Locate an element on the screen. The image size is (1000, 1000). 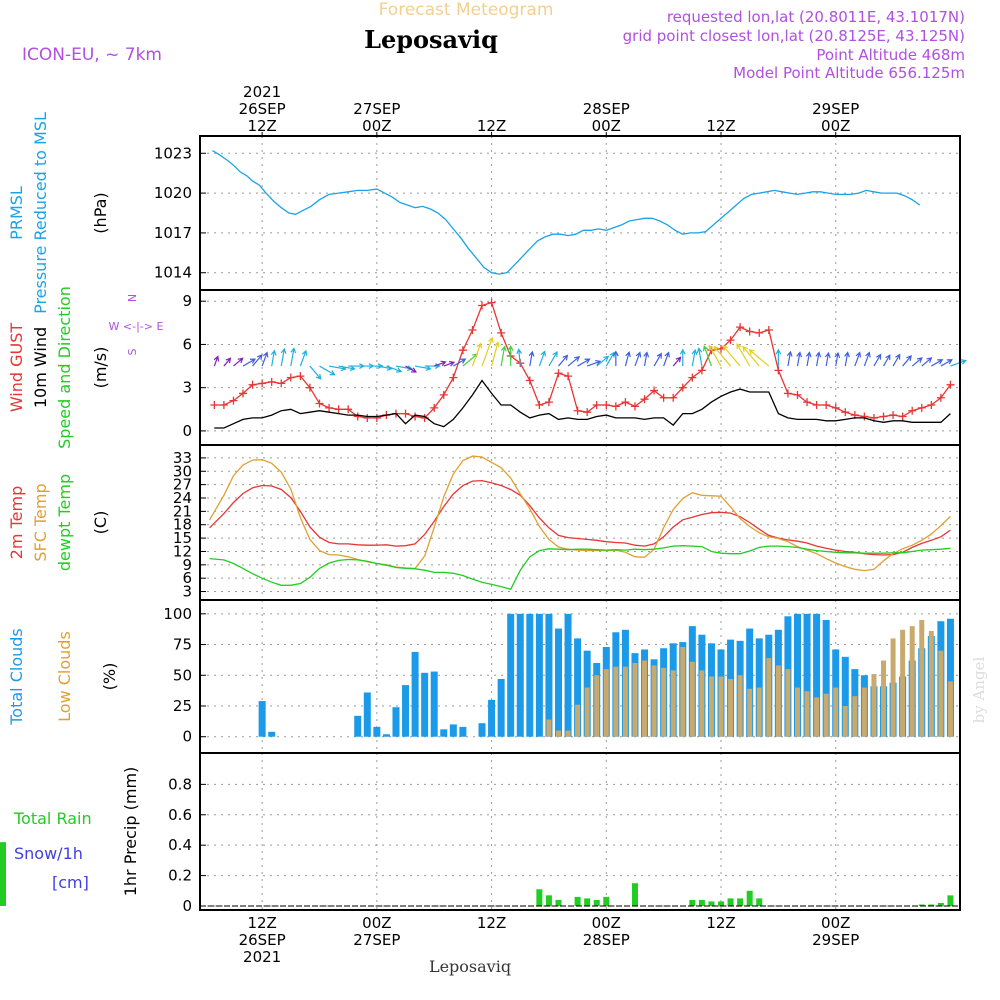
top-time-label: 28SEP is located at coordinates (606, 109).